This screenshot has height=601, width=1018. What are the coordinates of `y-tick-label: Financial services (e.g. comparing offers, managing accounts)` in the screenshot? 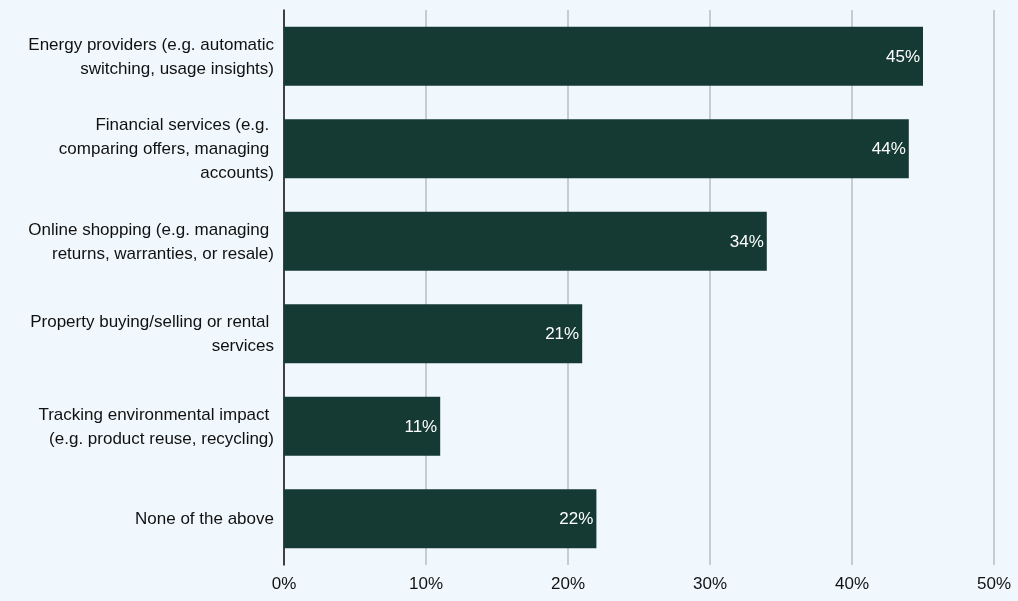 It's located at (166, 149).